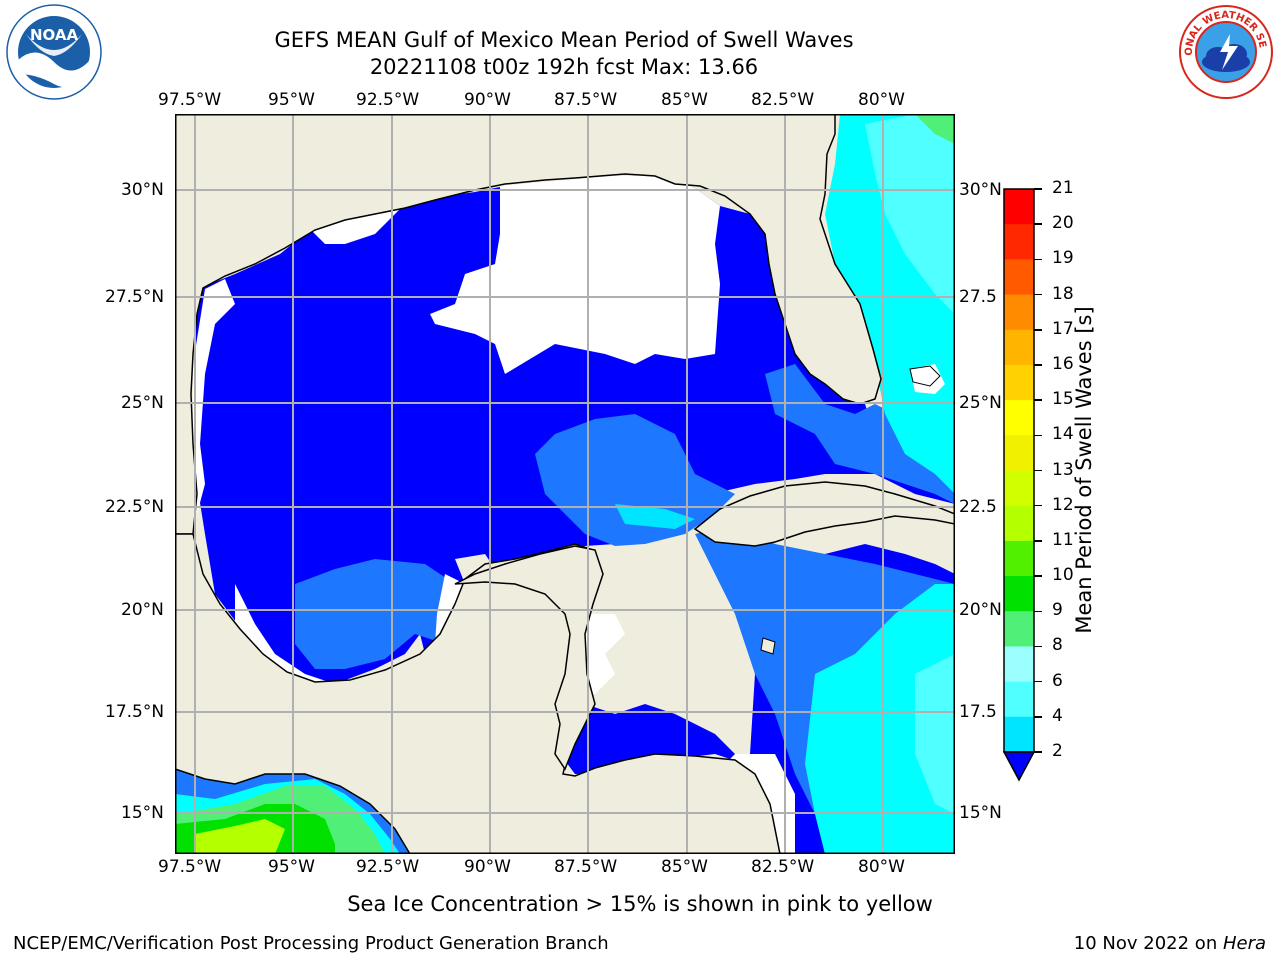  Describe the element at coordinates (1244, 943) in the screenshot. I see `footer-host: Hera` at that location.